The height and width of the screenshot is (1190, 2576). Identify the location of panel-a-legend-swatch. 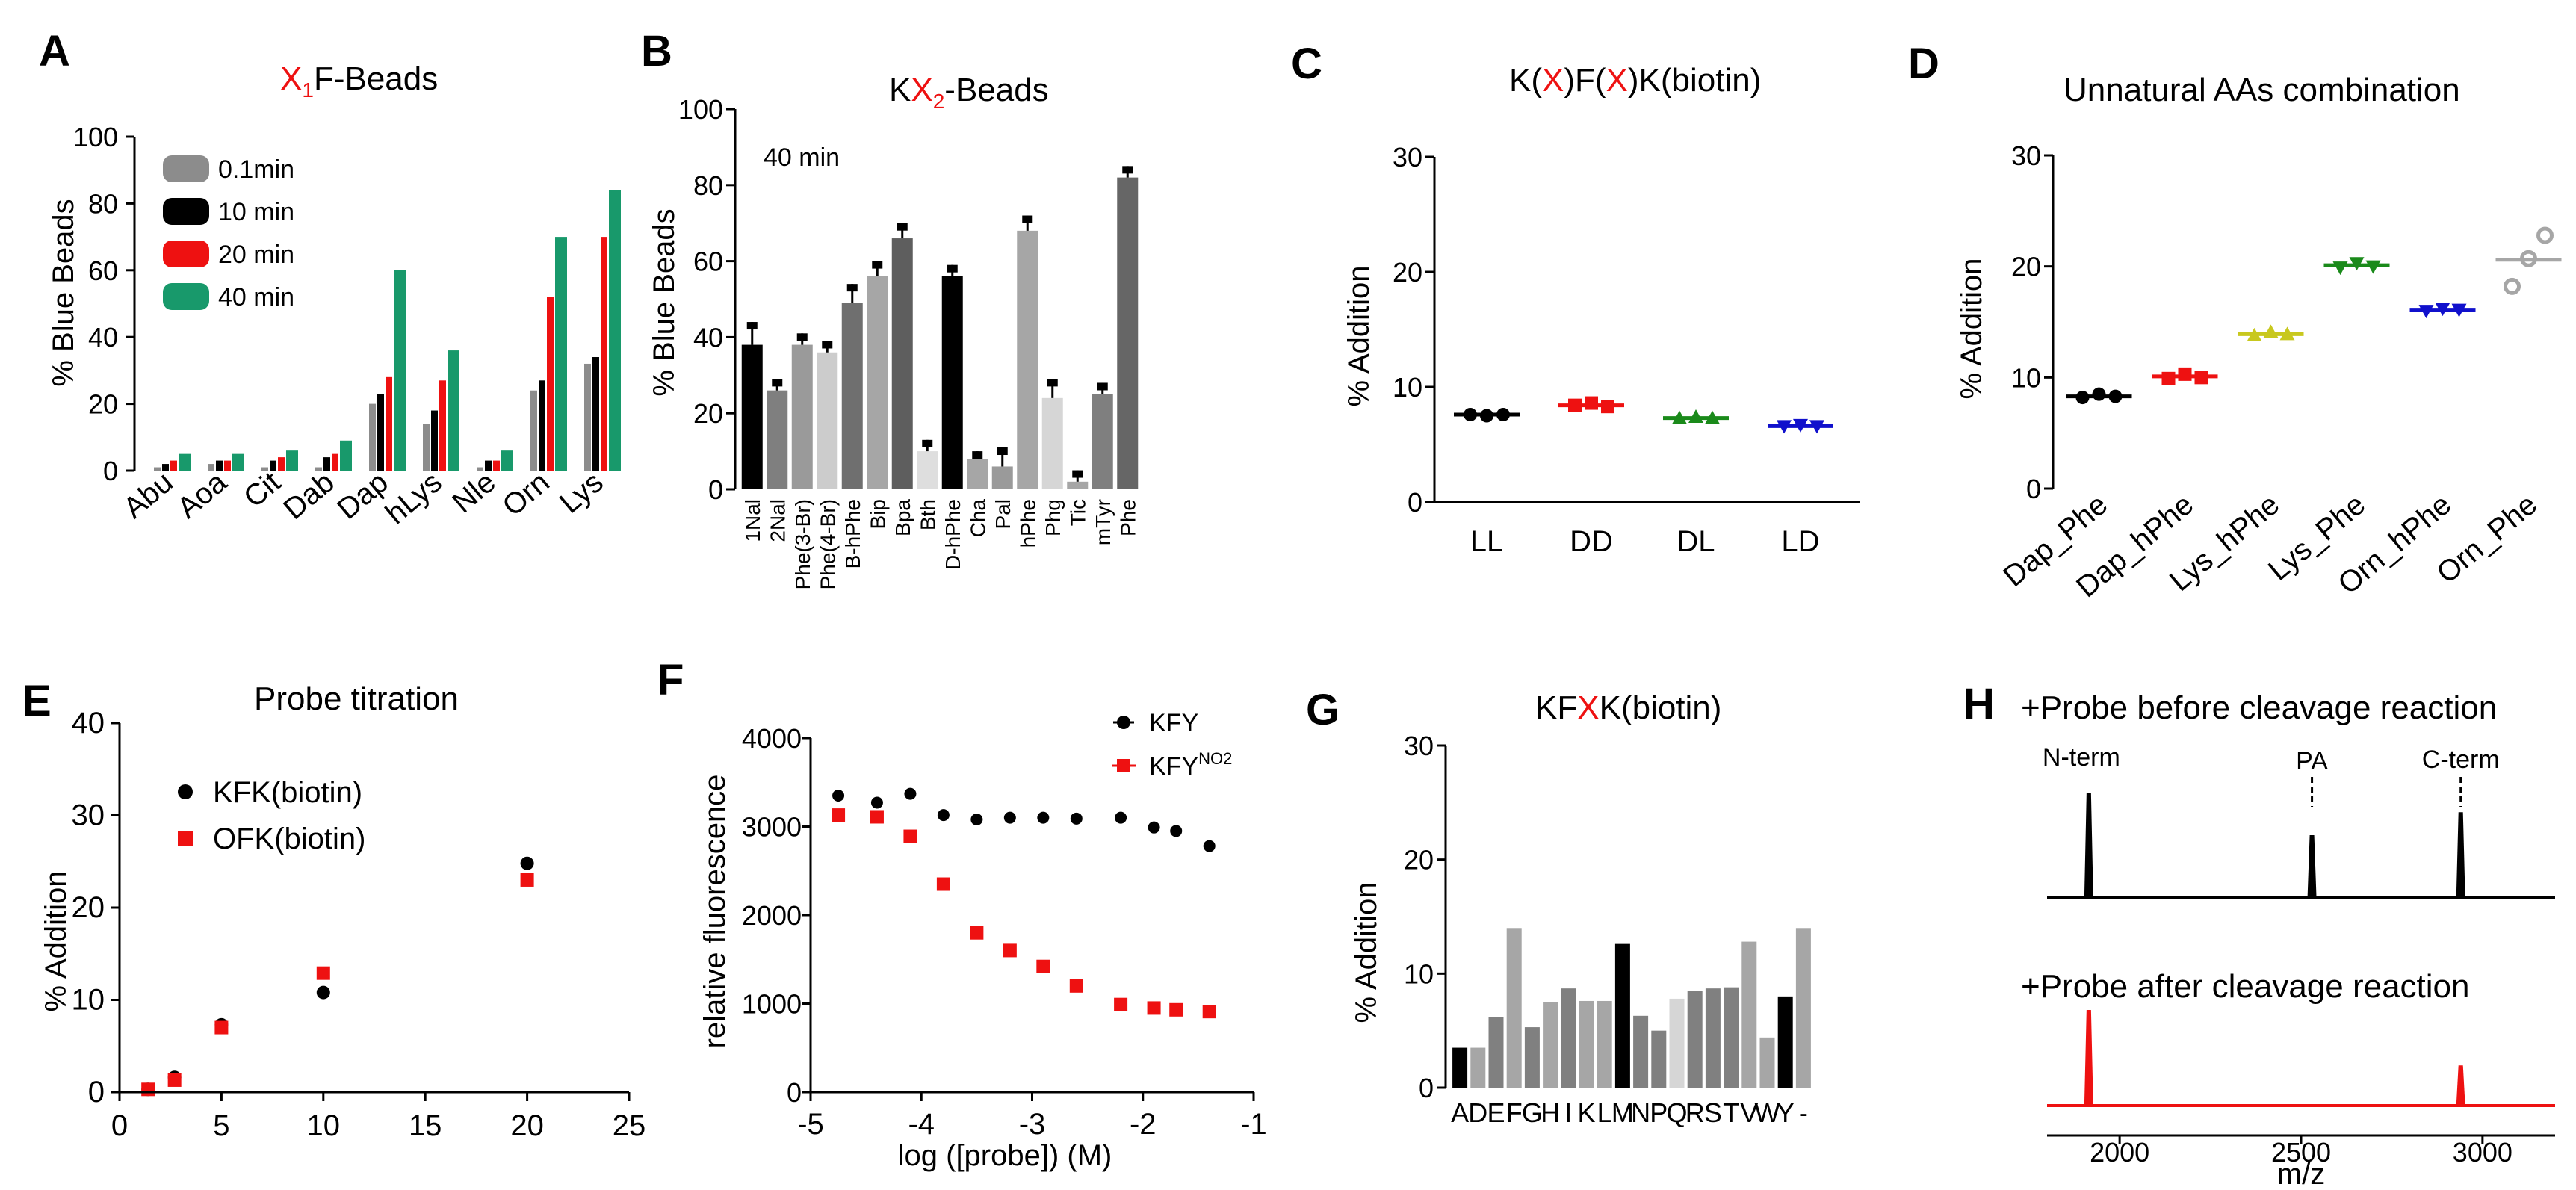
(186, 296).